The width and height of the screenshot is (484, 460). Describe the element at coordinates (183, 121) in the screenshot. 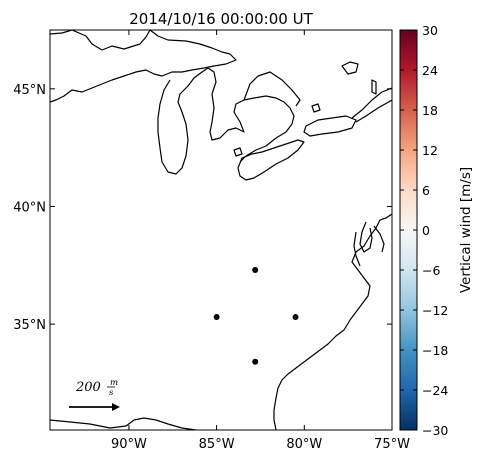

I see `lake-michigan-outline` at that location.